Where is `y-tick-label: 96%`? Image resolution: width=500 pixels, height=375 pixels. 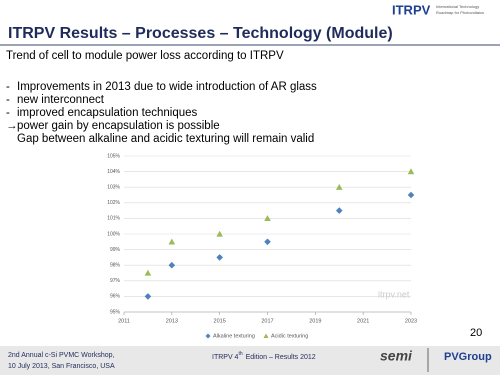
y-tick-label: 96% is located at coordinates (115, 297).